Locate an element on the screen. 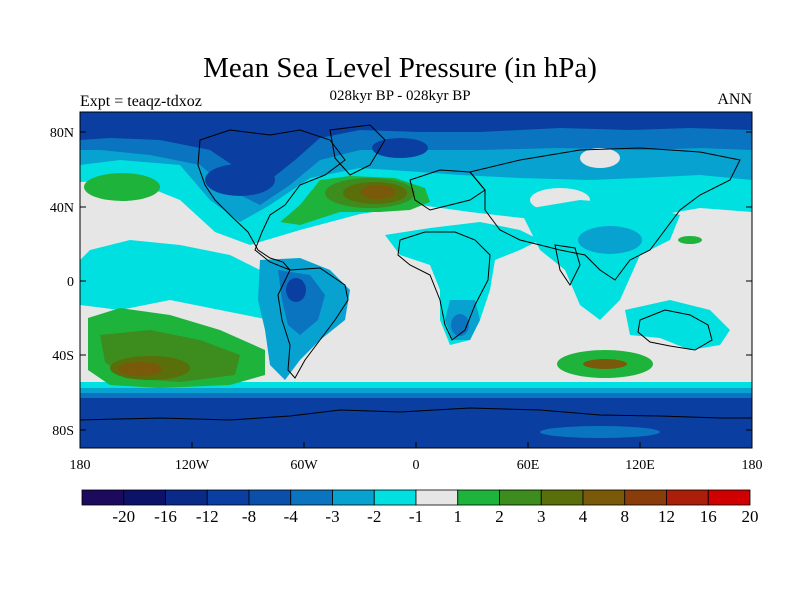 The width and height of the screenshot is (800, 600). northern-deep-band is located at coordinates (416, 146).